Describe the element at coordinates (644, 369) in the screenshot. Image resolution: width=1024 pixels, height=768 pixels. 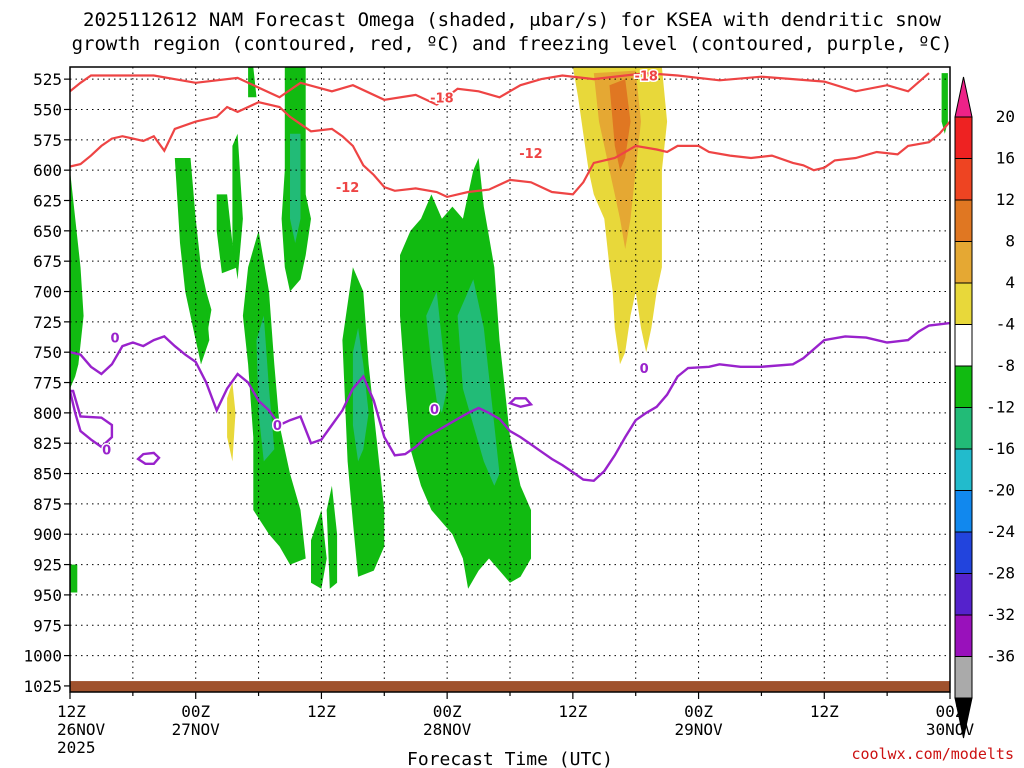
I see `contour-label-0-5: 0` at that location.